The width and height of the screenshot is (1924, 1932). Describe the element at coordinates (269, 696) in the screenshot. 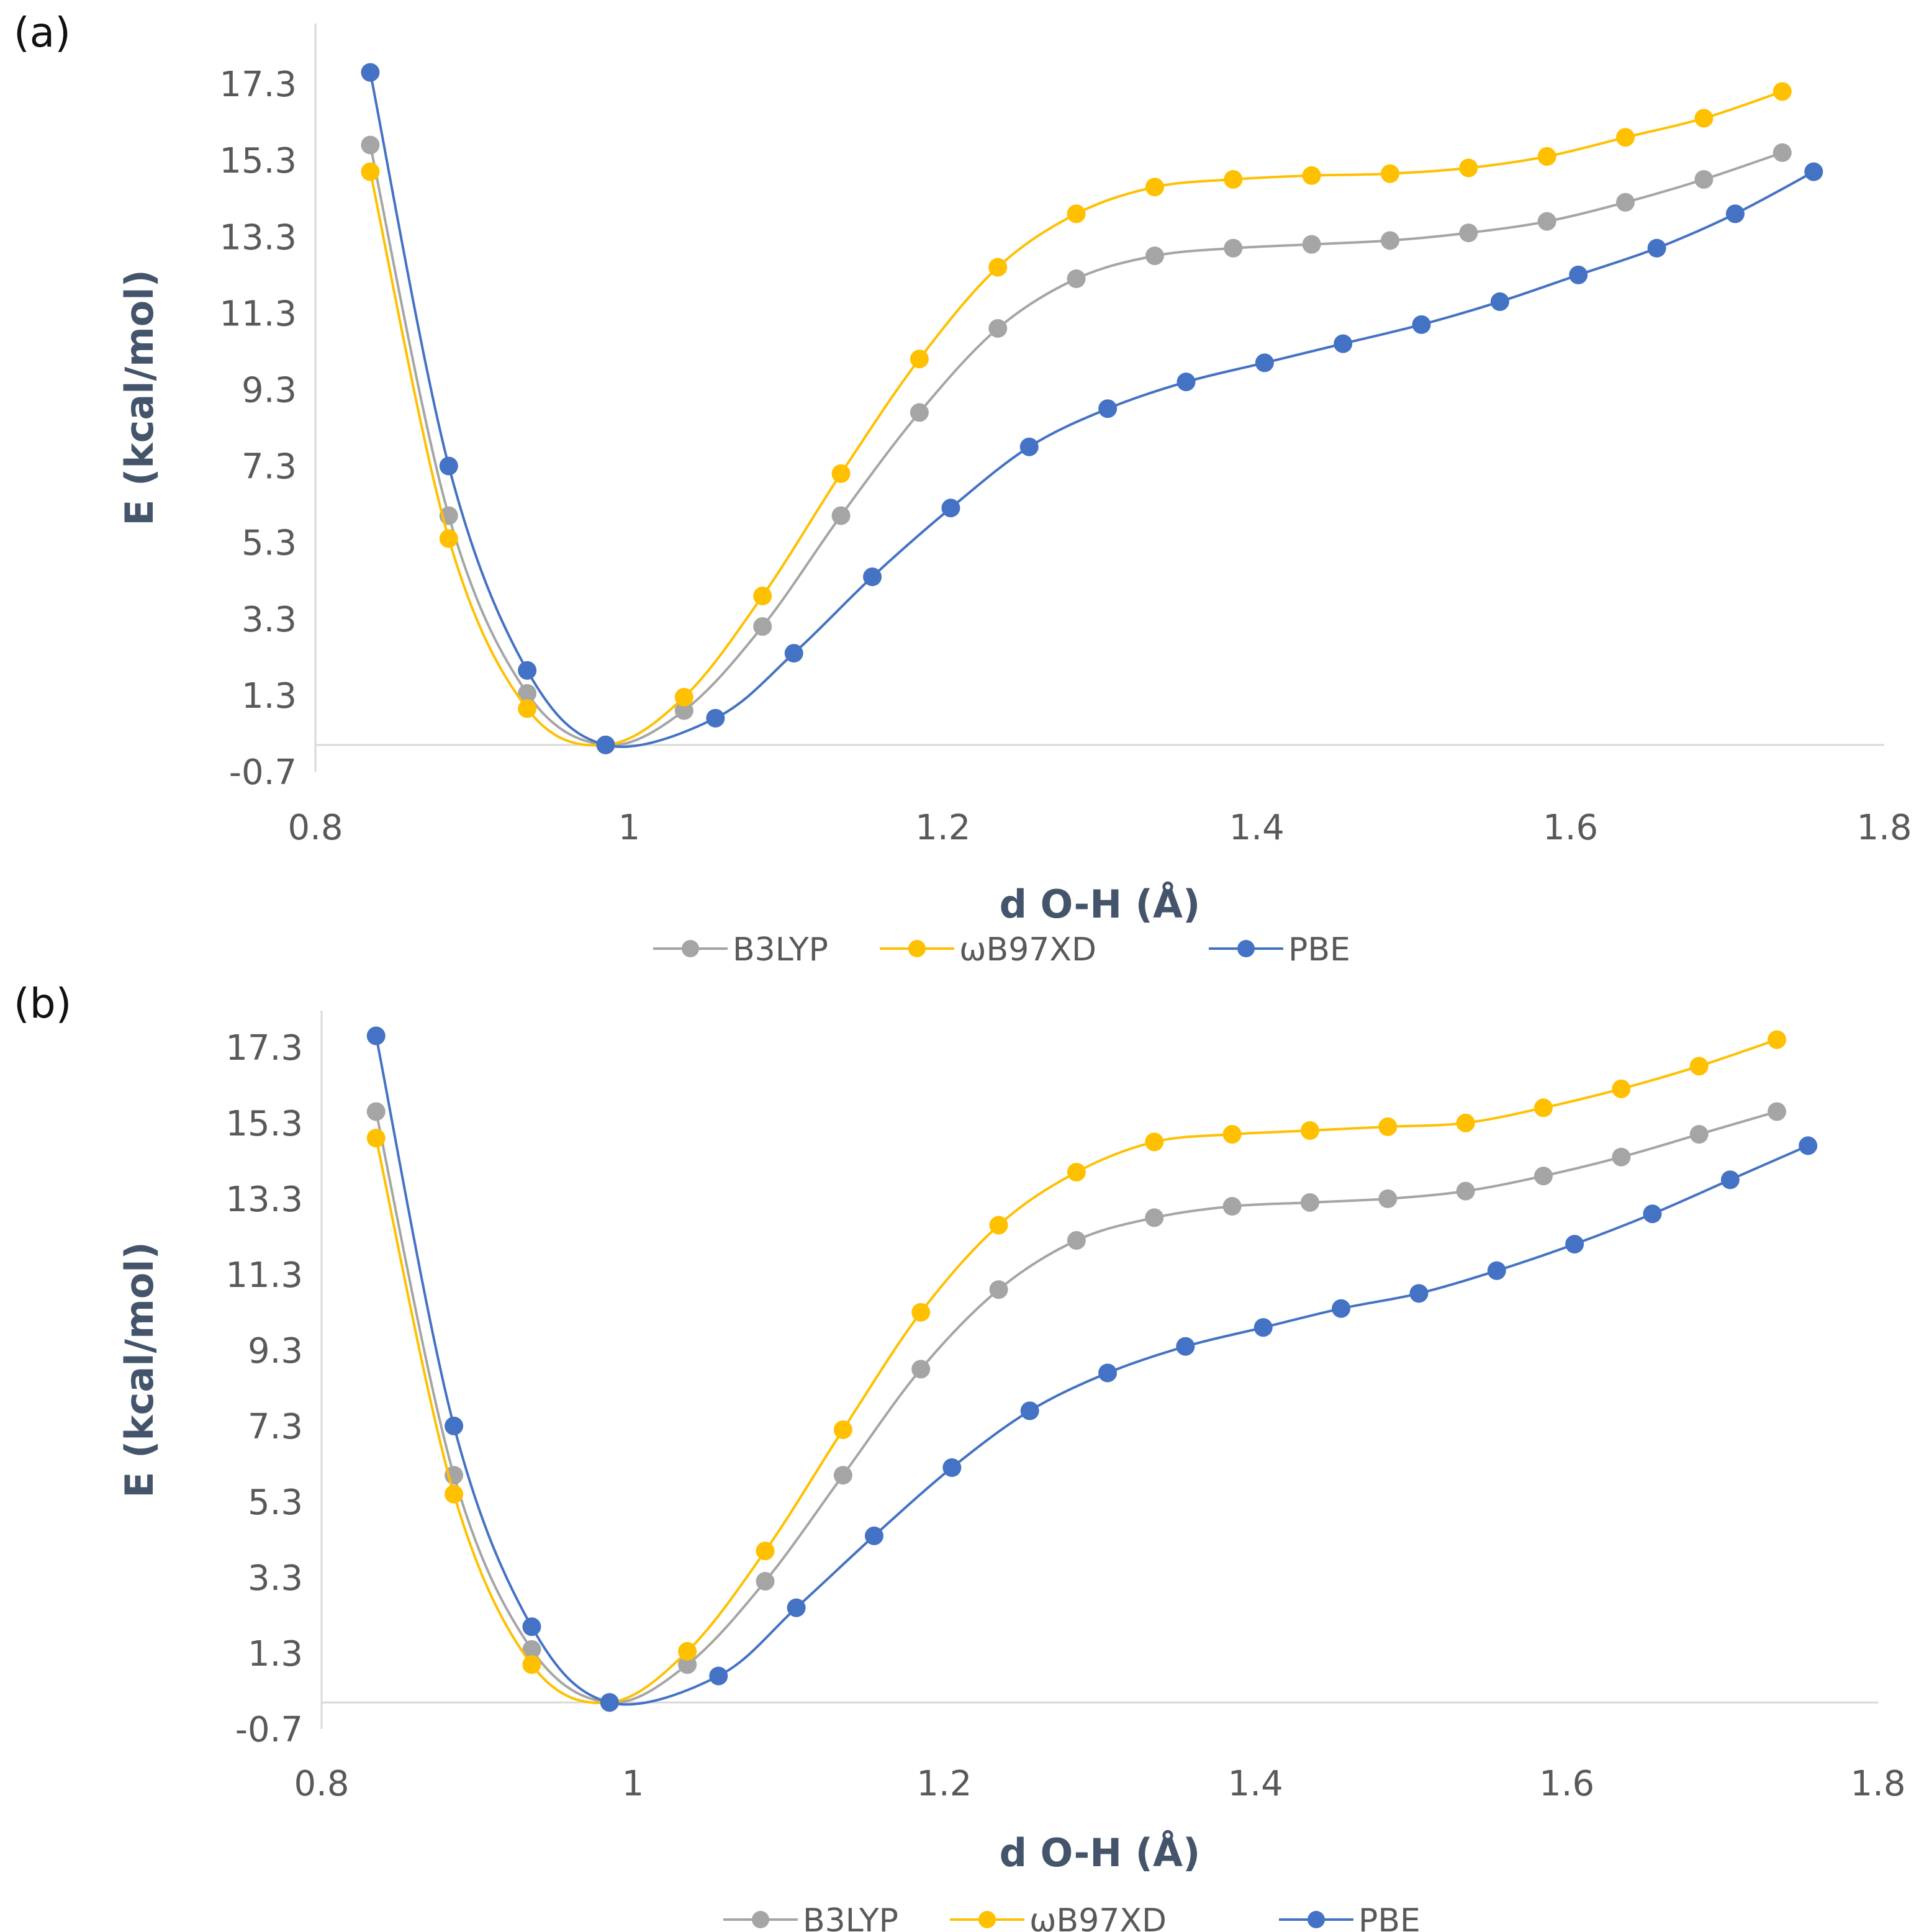

I see `chart-a-y-tick-label: 1.3` at that location.